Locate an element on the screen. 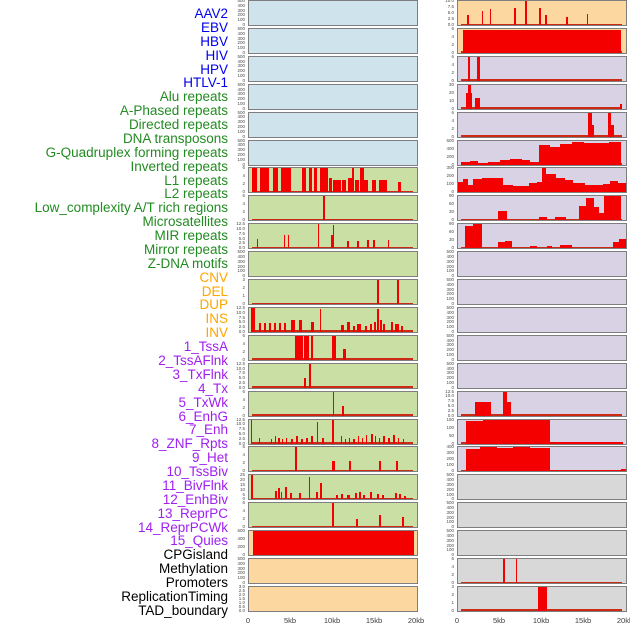 This screenshot has height=630, width=630. y-tick-label: 1.0 is located at coordinates (241, 602).